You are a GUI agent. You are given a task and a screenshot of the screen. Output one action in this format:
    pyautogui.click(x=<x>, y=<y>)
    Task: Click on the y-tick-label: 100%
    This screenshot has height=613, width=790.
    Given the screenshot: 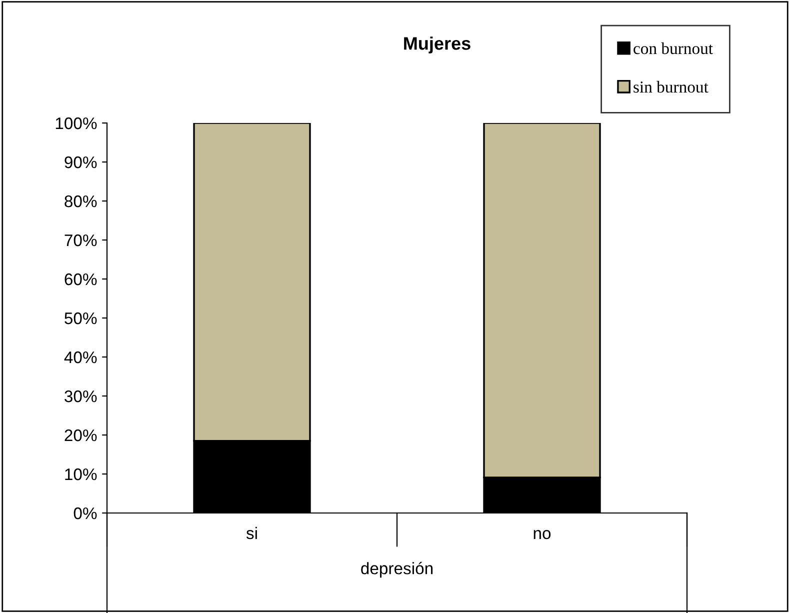 What is the action you would take?
    pyautogui.click(x=76, y=123)
    